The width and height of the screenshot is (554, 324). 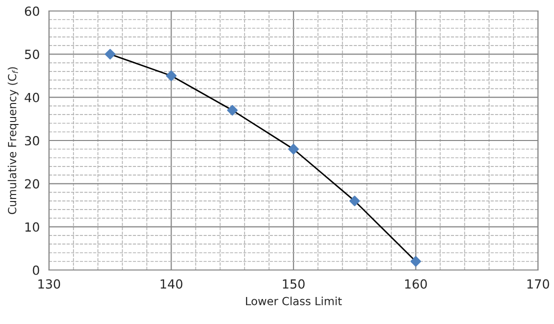 What do you see at coordinates (36, 270) in the screenshot?
I see `y-tick-label: 0` at bounding box center [36, 270].